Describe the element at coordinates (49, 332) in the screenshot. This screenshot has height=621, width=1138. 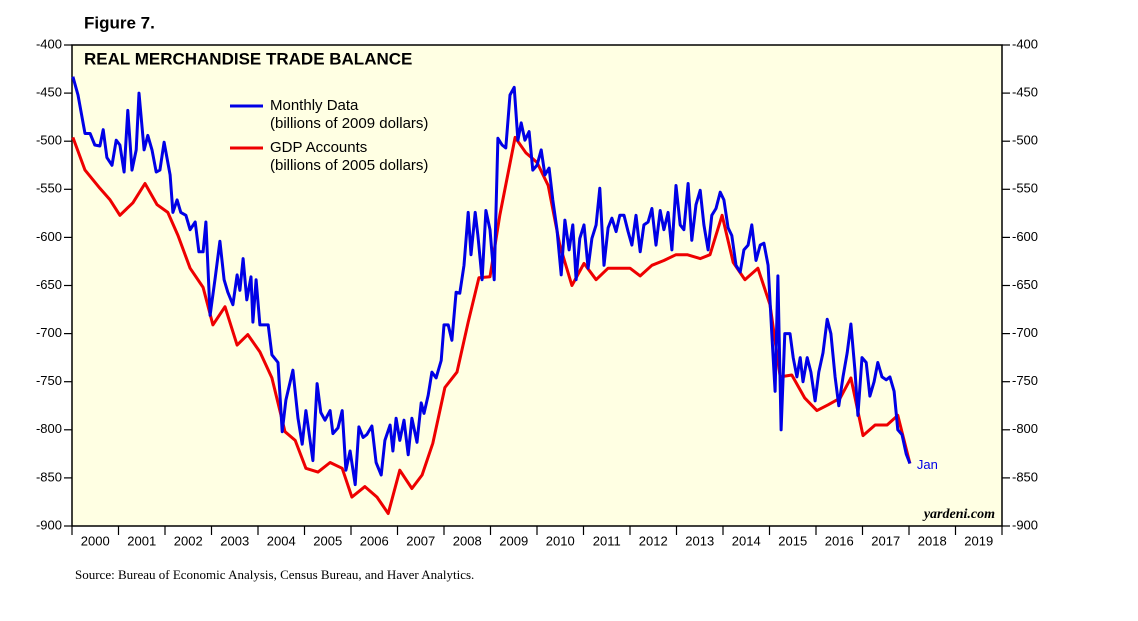
I see `y-tick-label: -700` at that location.